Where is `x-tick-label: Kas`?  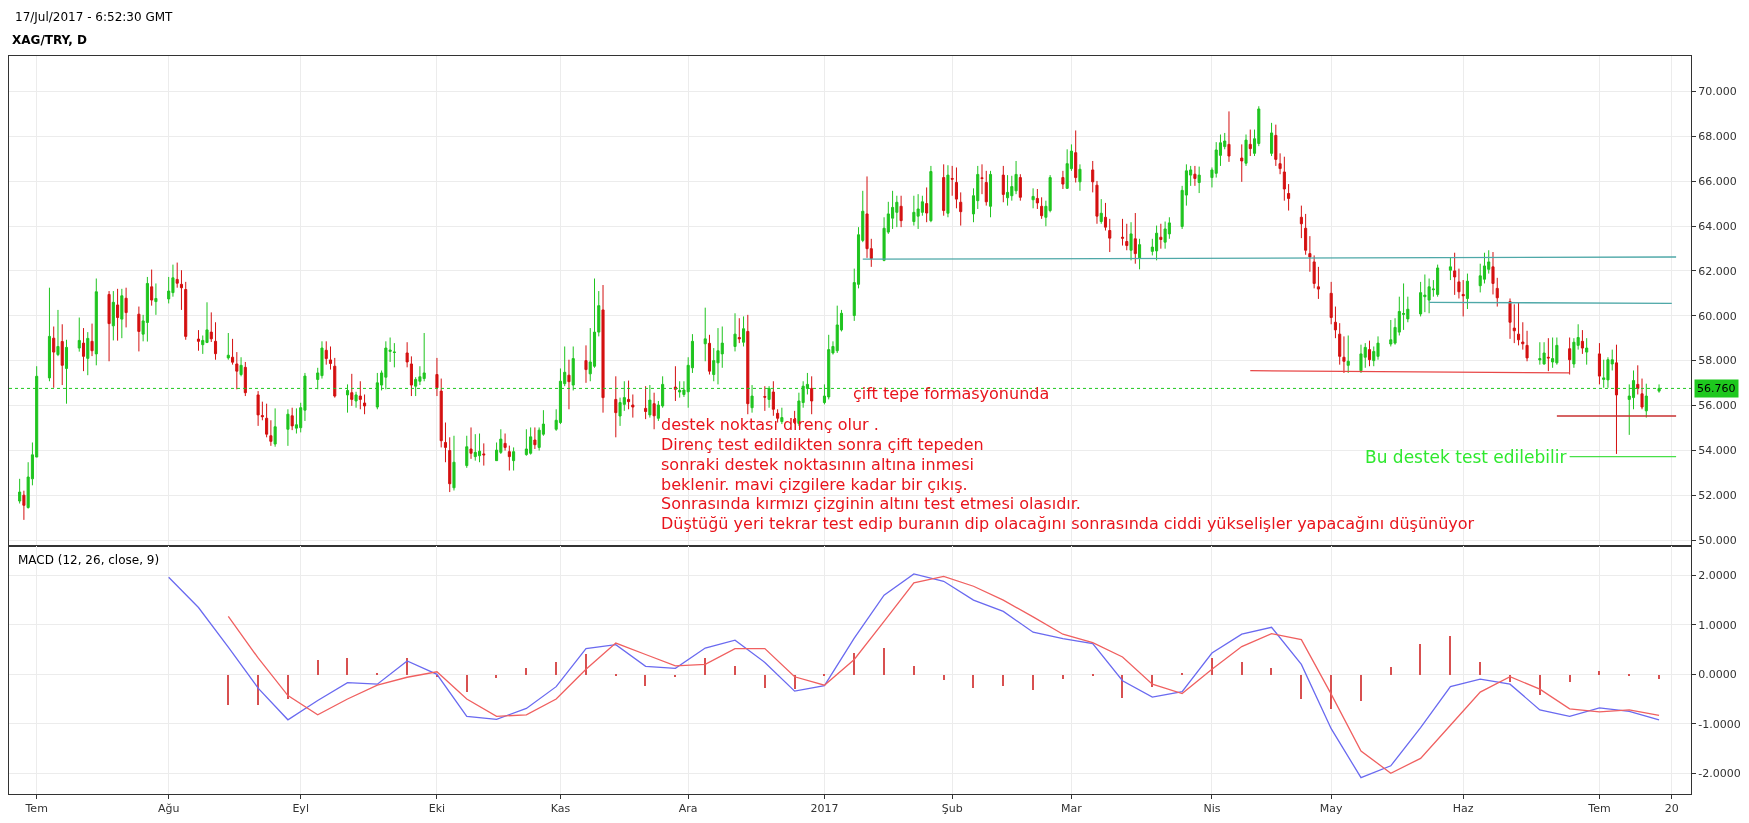 x-tick-label: Kas is located at coordinates (560, 809).